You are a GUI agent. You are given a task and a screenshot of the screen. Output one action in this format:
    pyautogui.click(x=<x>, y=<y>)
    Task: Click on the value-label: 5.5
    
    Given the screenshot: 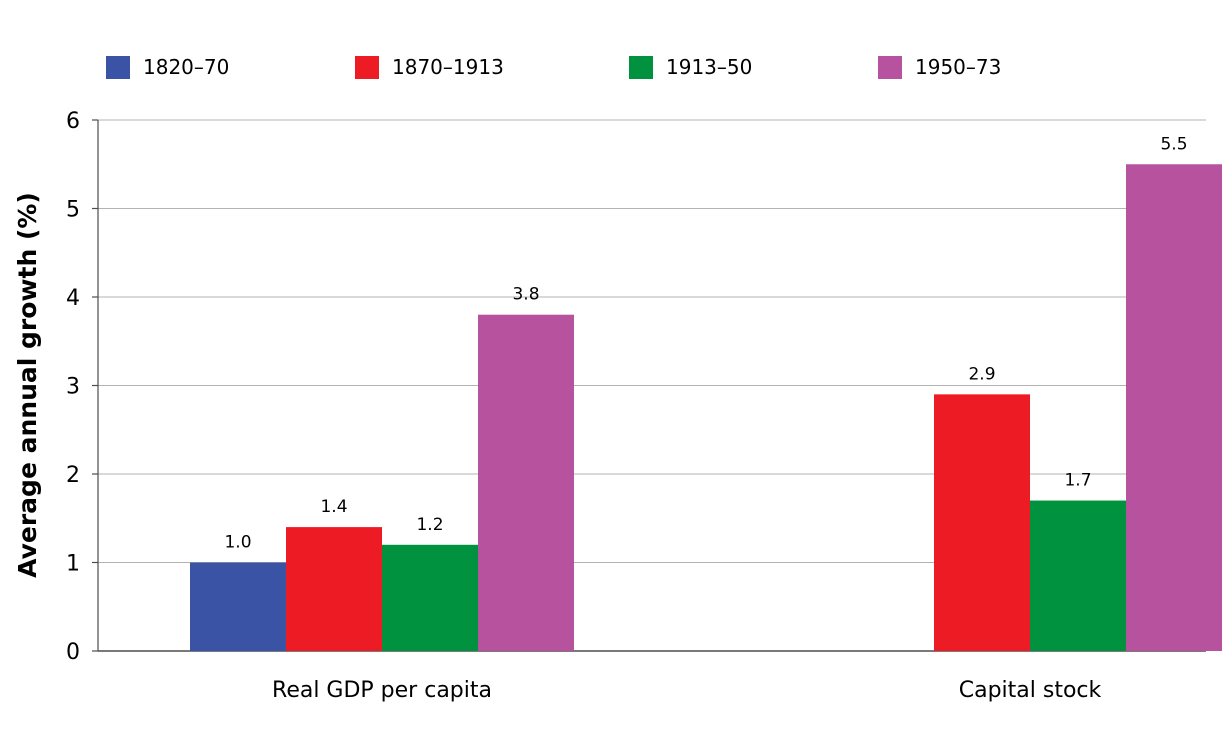 What is the action you would take?
    pyautogui.click(x=1173, y=144)
    